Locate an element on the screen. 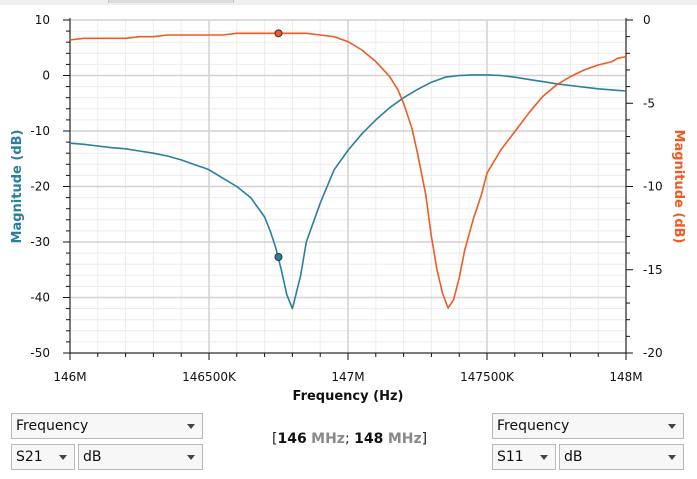  start-frequency-unit: MHz is located at coordinates (328, 439).